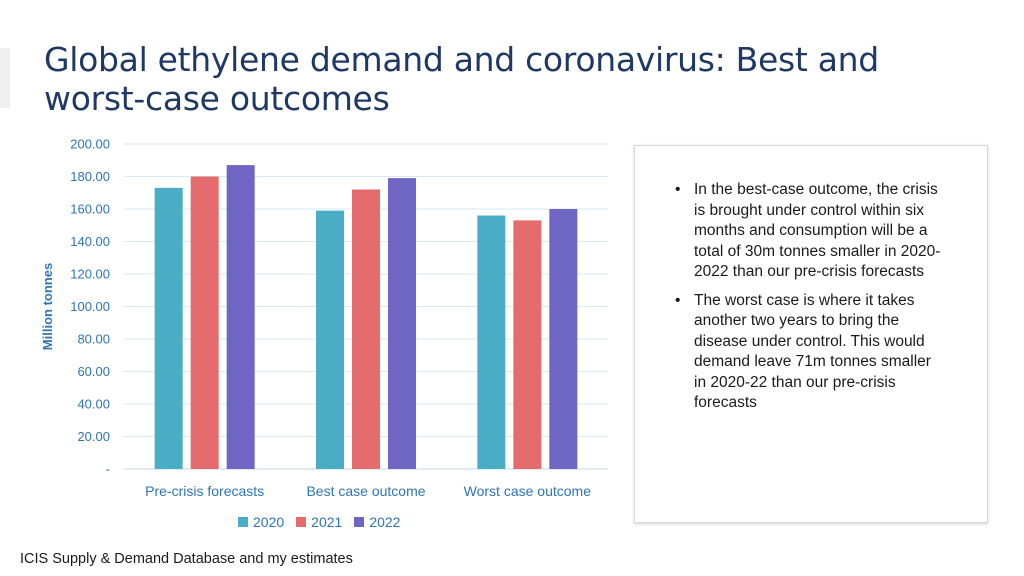  What do you see at coordinates (5, 78) in the screenshot?
I see `left-accent-bar` at bounding box center [5, 78].